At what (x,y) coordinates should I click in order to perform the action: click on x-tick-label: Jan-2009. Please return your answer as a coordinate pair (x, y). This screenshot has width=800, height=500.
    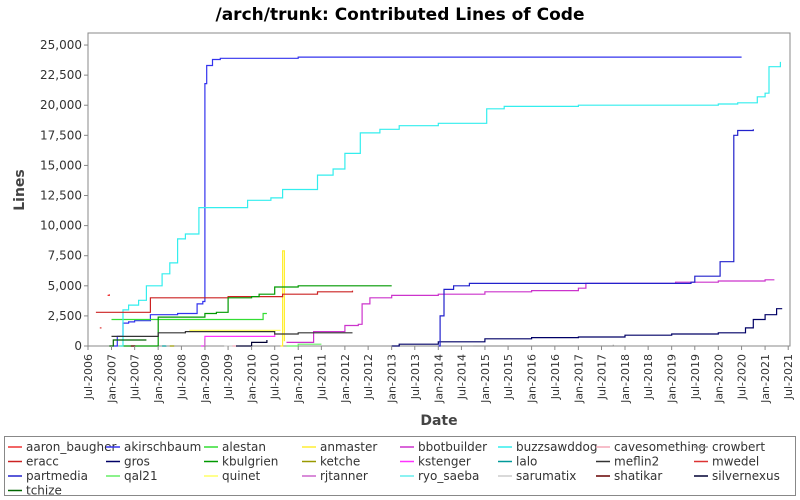
    Looking at the image, I should click on (205, 379).